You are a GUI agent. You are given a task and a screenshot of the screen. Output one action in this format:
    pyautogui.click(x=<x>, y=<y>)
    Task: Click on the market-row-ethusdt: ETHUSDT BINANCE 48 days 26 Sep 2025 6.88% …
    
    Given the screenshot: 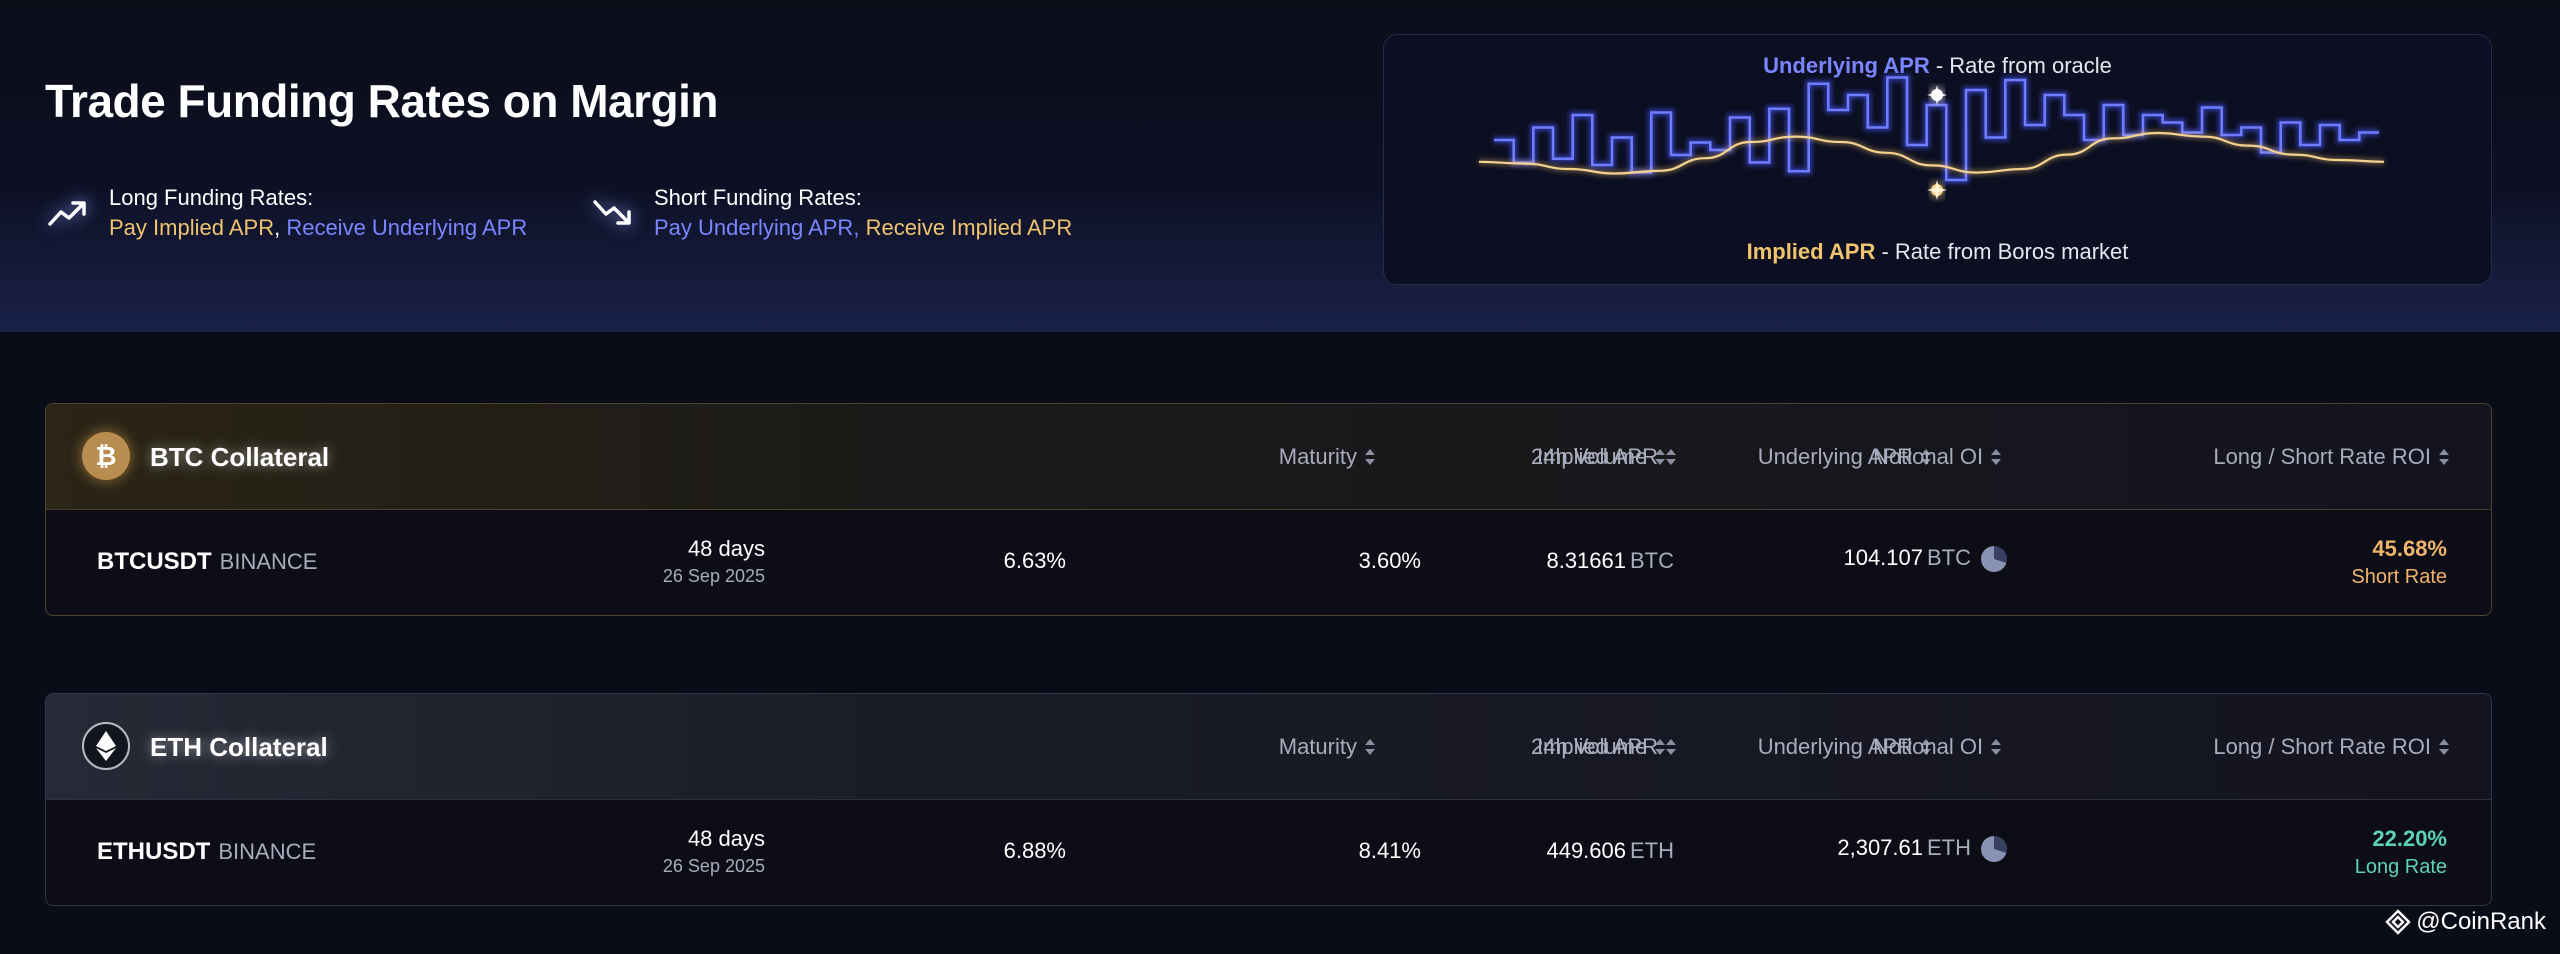 What is the action you would take?
    pyautogui.click(x=1268, y=852)
    